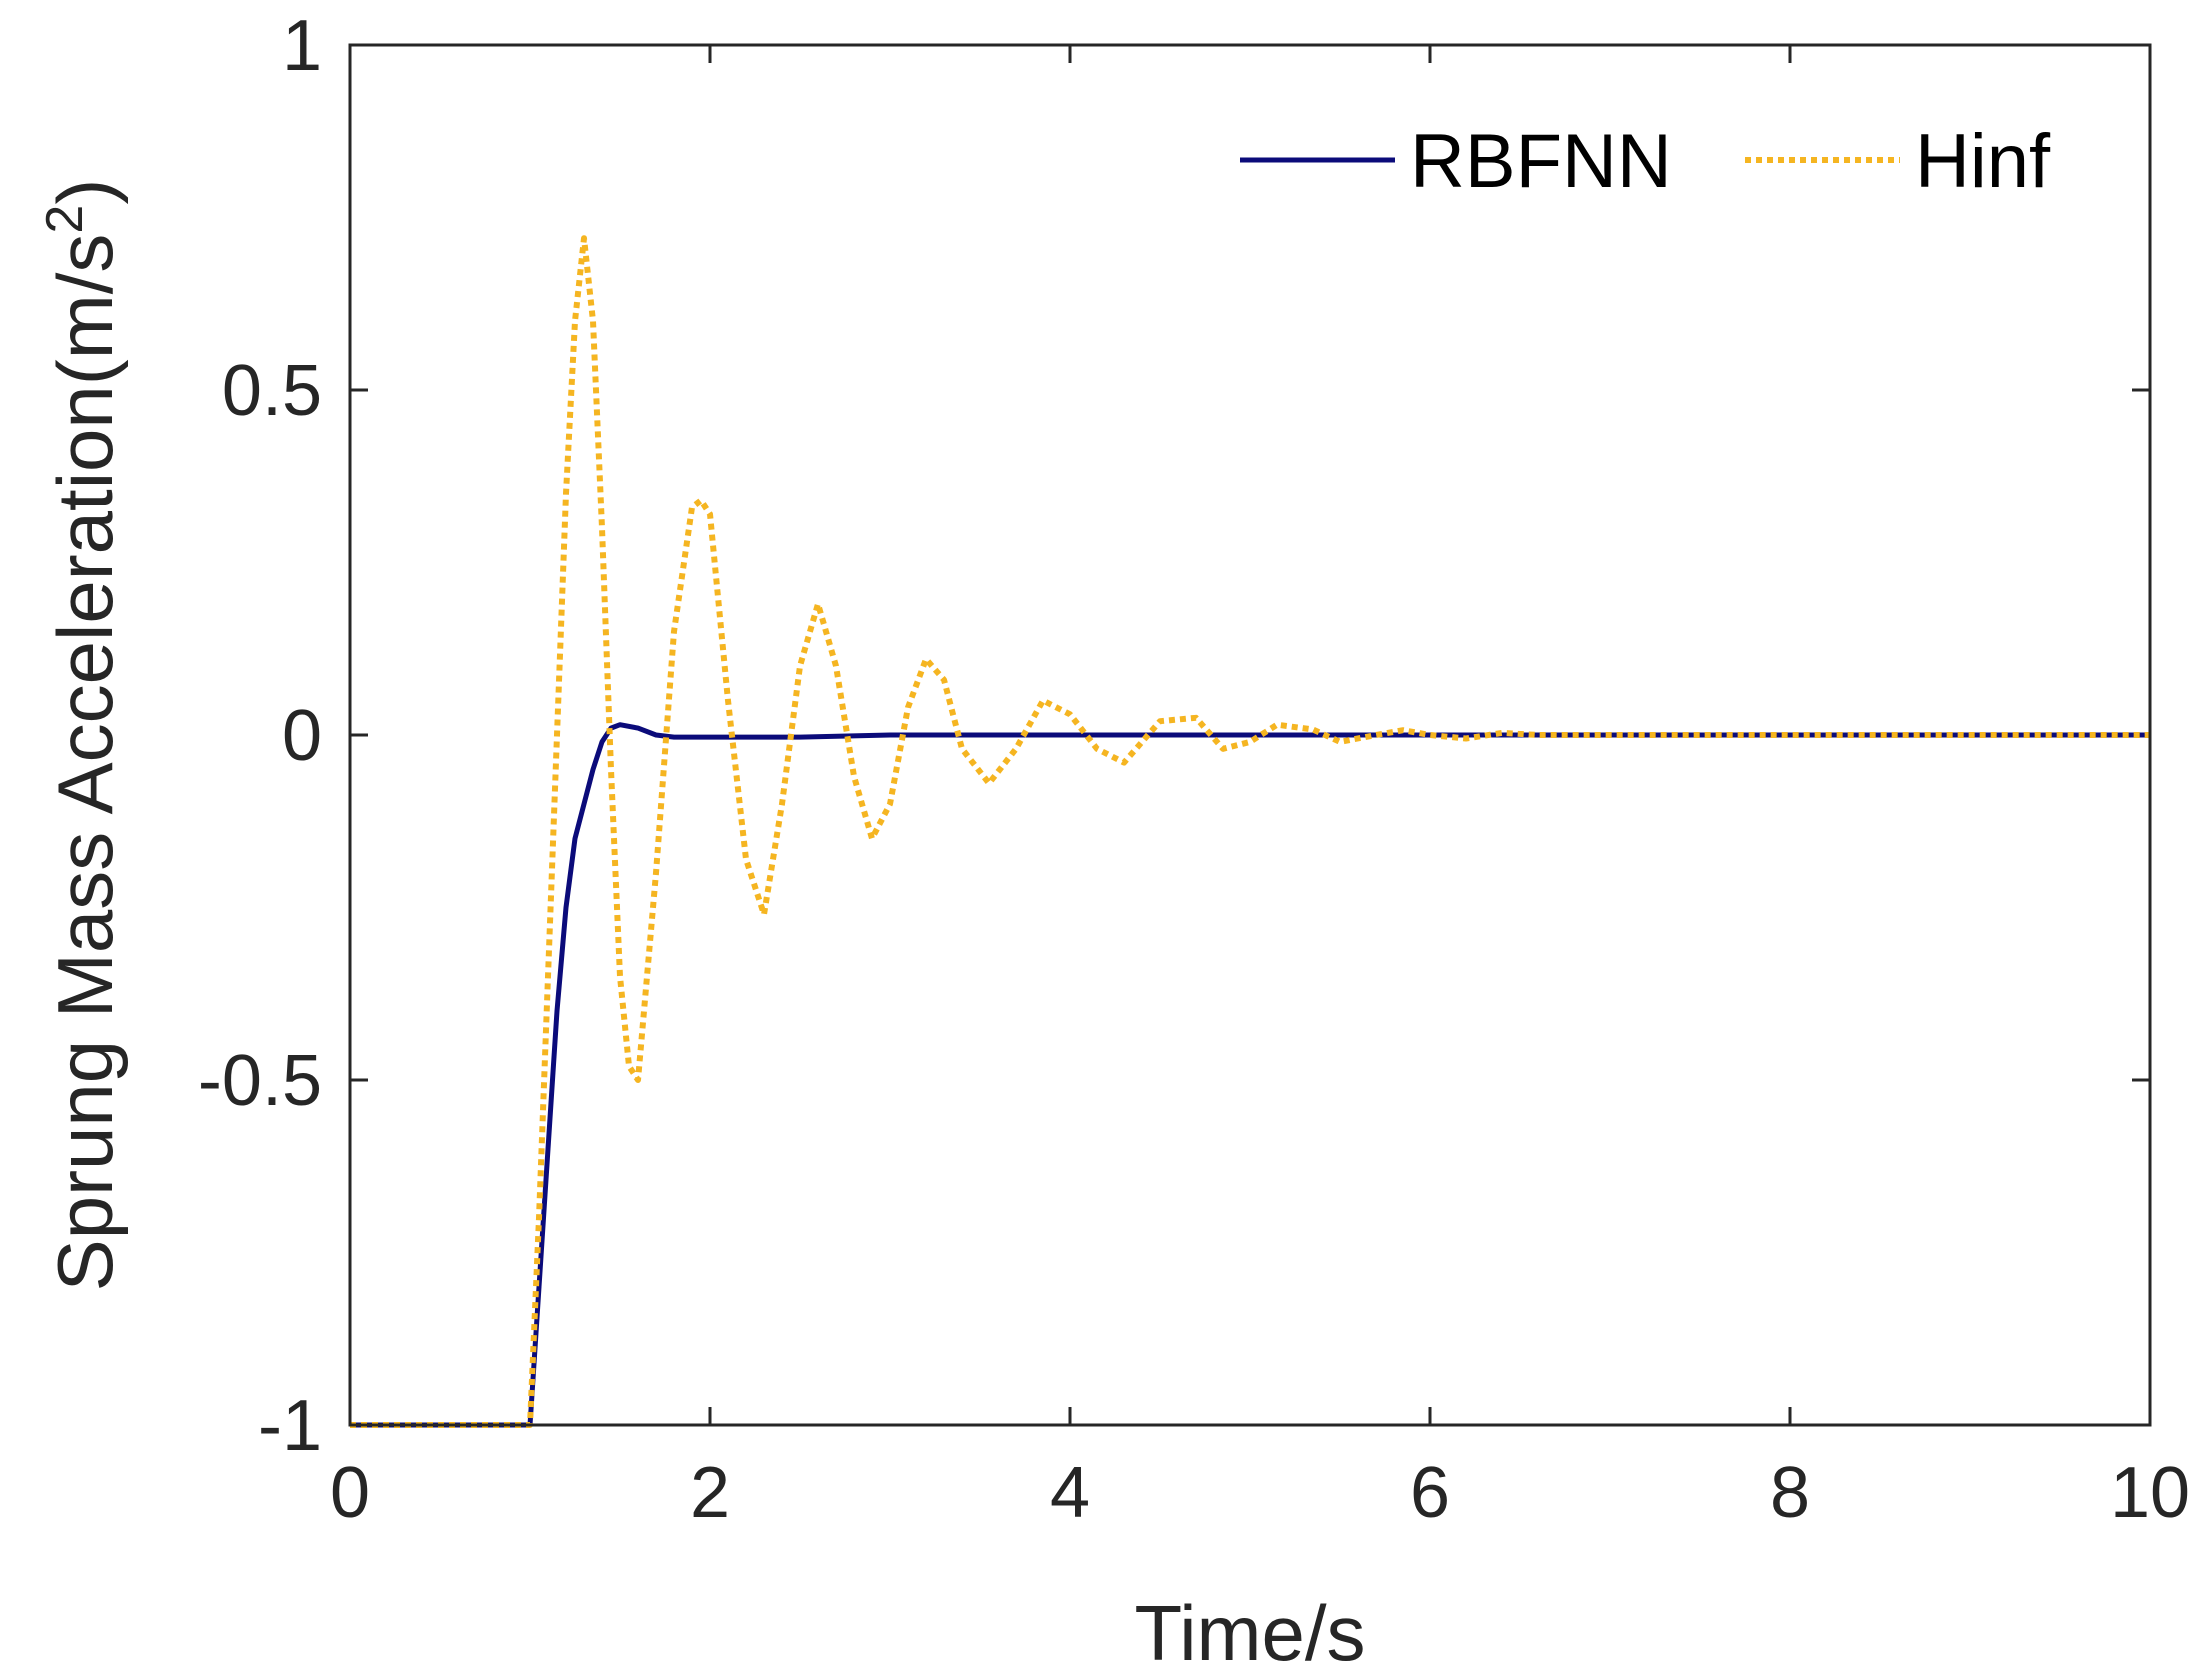 The image size is (2200, 1675). What do you see at coordinates (710, 1493) in the screenshot?
I see `x-tick-label: 2` at bounding box center [710, 1493].